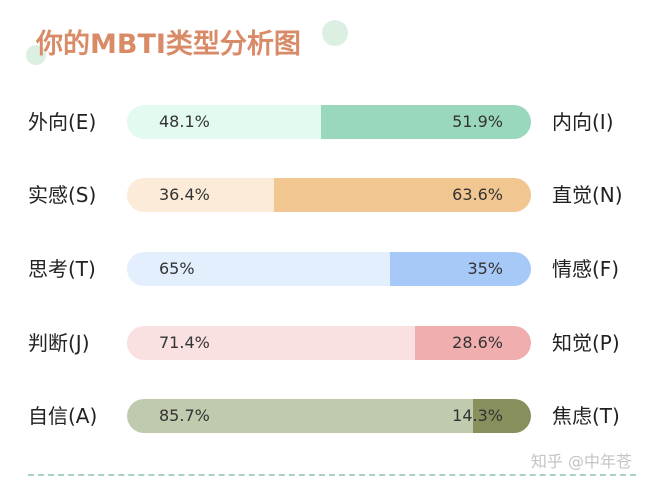  What do you see at coordinates (335, 33) in the screenshot?
I see `decor-circle-right` at bounding box center [335, 33].